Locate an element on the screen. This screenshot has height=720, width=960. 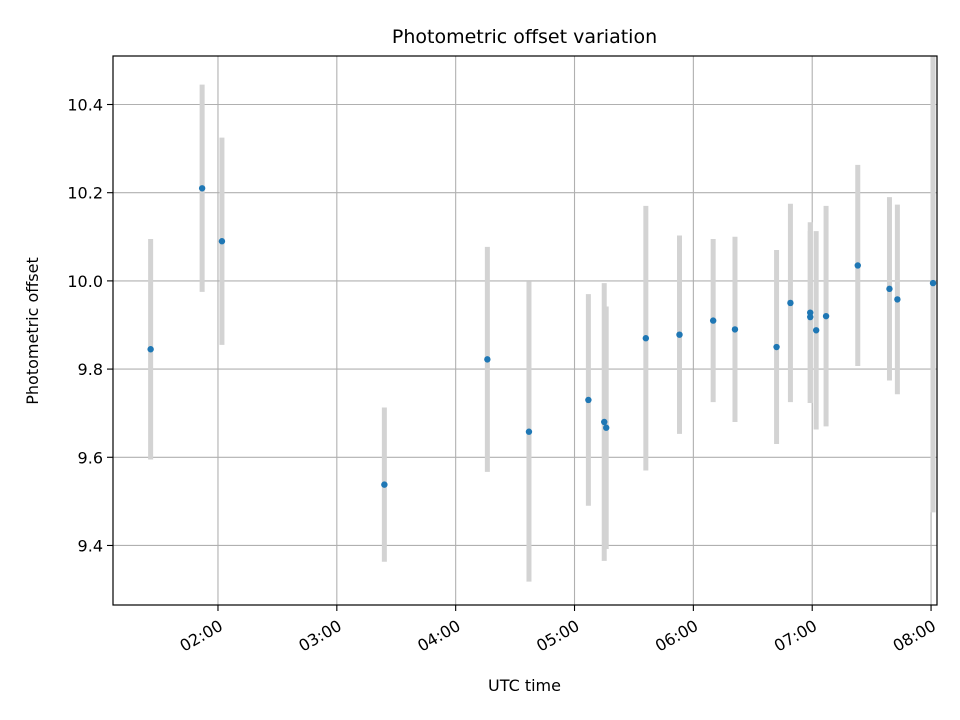
x-tick-label: 06:00 is located at coordinates (676, 636).